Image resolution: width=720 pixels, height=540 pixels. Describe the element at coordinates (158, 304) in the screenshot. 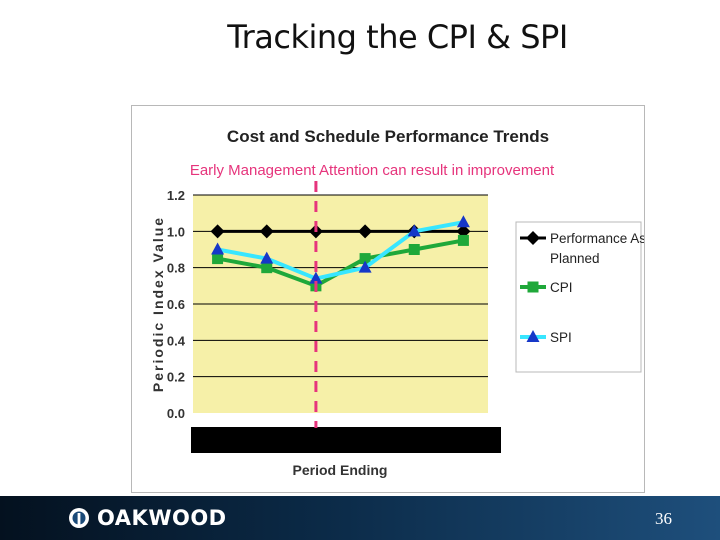

I see `y-axis-label: Periodic Index Value` at that location.